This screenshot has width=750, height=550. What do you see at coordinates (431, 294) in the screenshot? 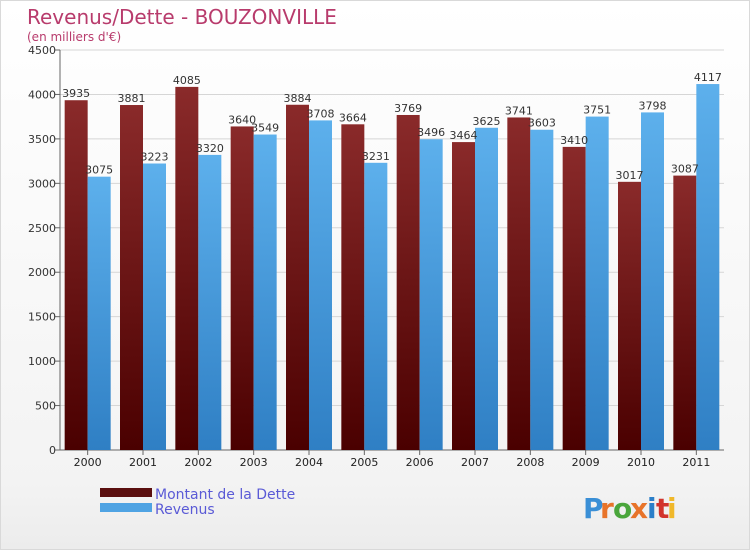
I see `bar-revenus-2006` at bounding box center [431, 294].